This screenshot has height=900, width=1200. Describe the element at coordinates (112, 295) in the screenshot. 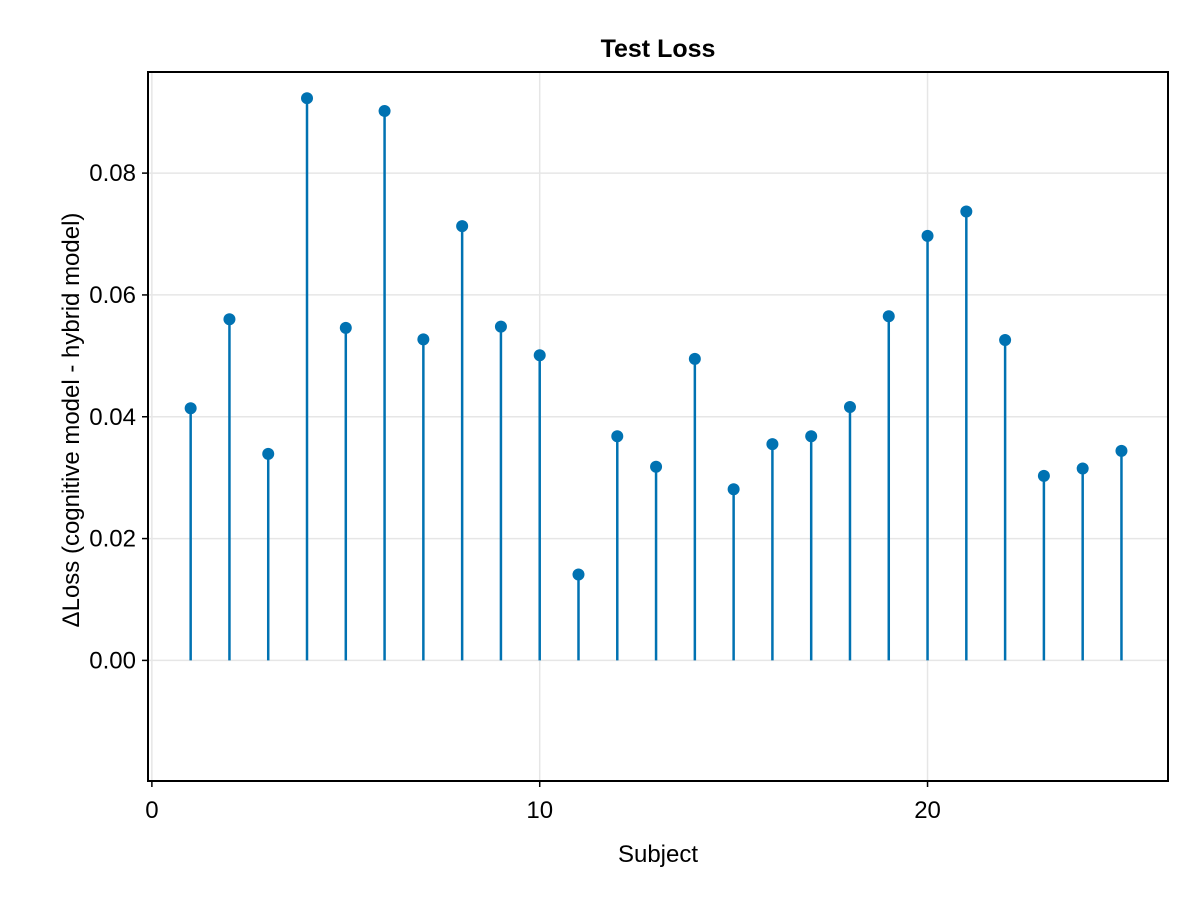

I see `y-tick-label: 0.06` at that location.